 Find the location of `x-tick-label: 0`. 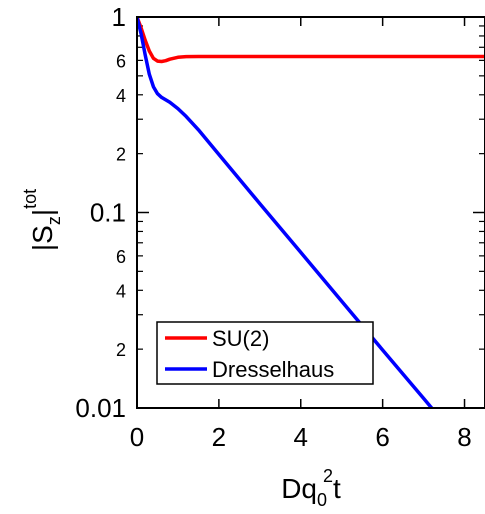

x-tick-label: 0 is located at coordinates (137, 437).